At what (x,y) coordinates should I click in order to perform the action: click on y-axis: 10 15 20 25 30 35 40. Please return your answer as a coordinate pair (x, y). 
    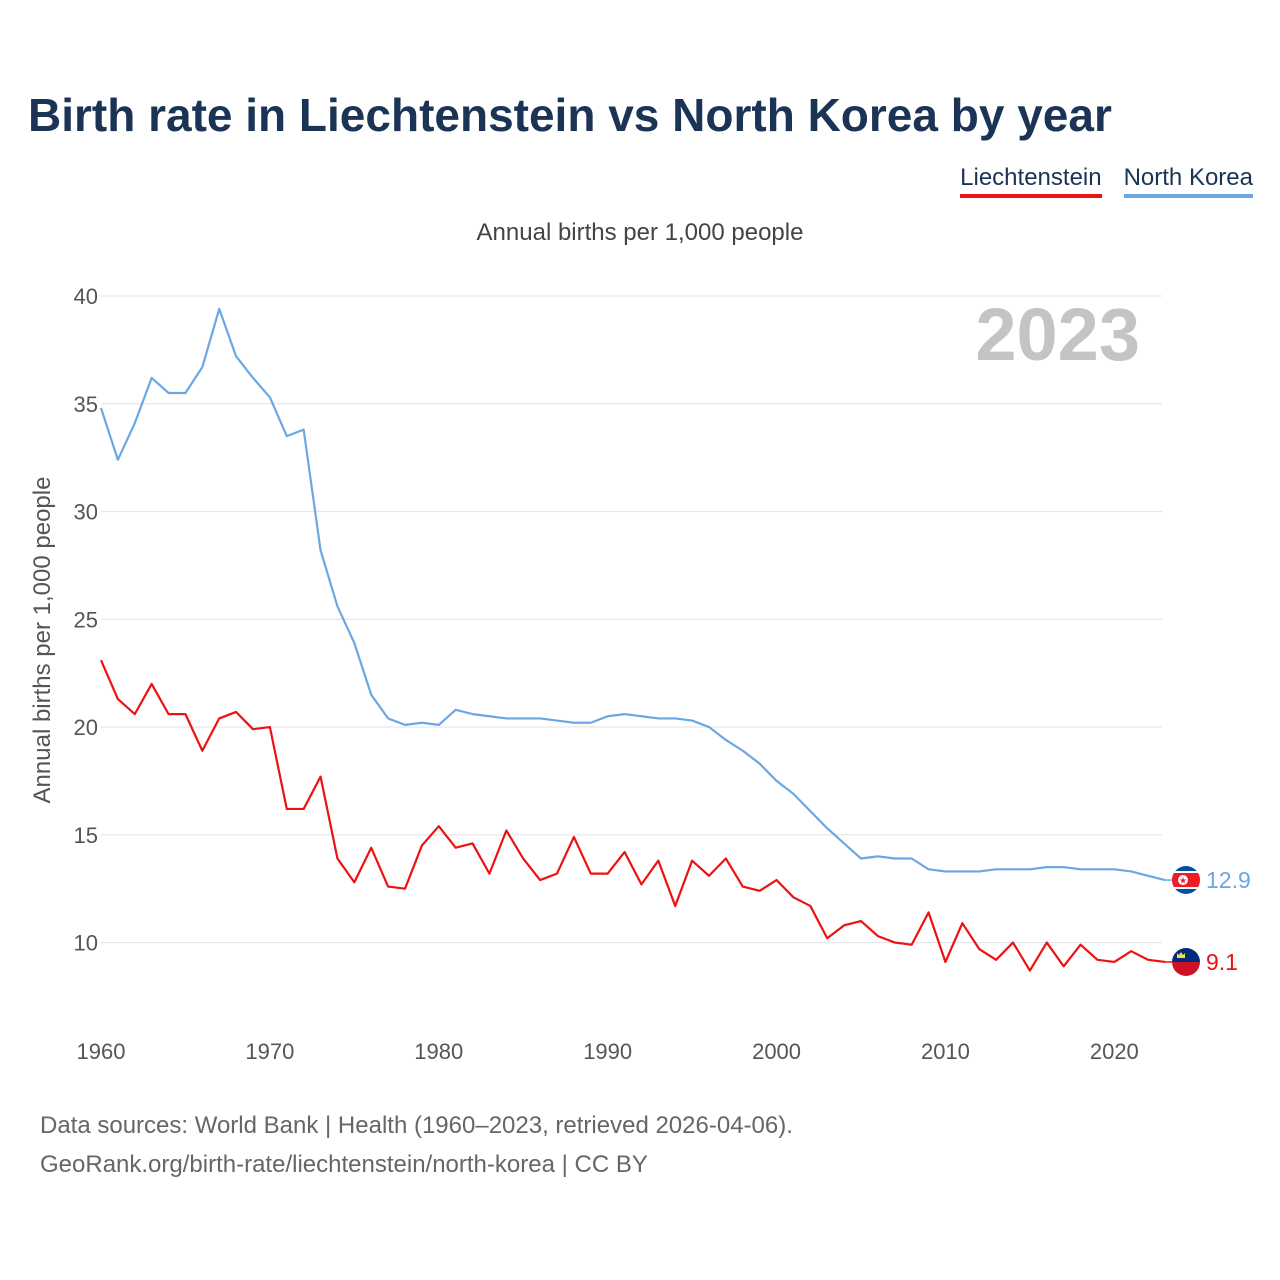
    Looking at the image, I should click on (86, 620).